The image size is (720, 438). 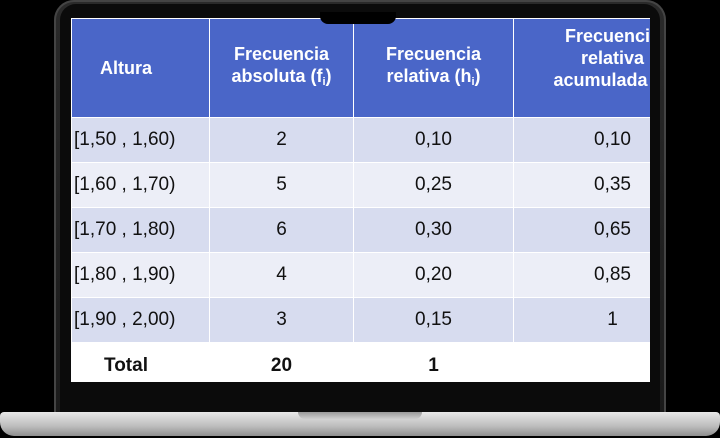 What do you see at coordinates (433, 140) in the screenshot?
I see `relative-frequency-cell: 0,10` at bounding box center [433, 140].